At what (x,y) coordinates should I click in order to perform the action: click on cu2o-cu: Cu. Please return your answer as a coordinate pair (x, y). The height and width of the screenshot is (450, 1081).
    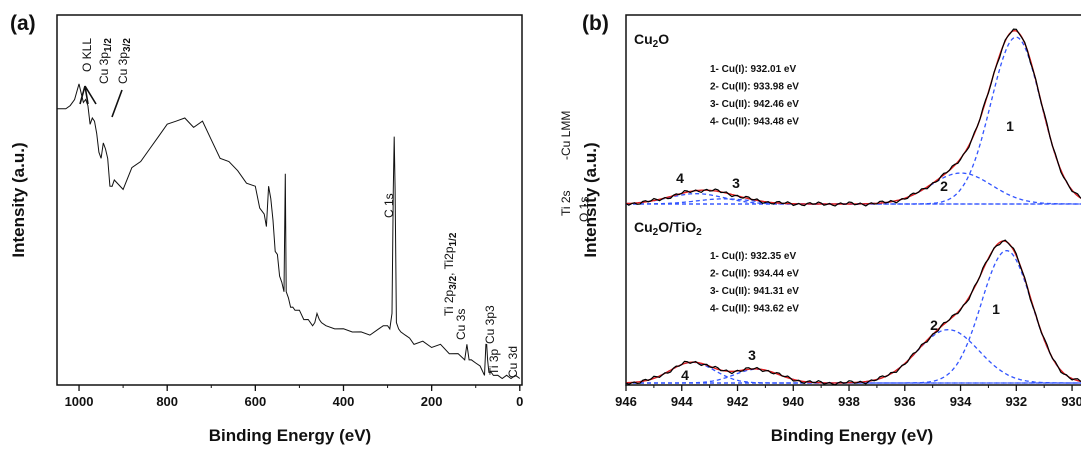
    Looking at the image, I should click on (643, 39).